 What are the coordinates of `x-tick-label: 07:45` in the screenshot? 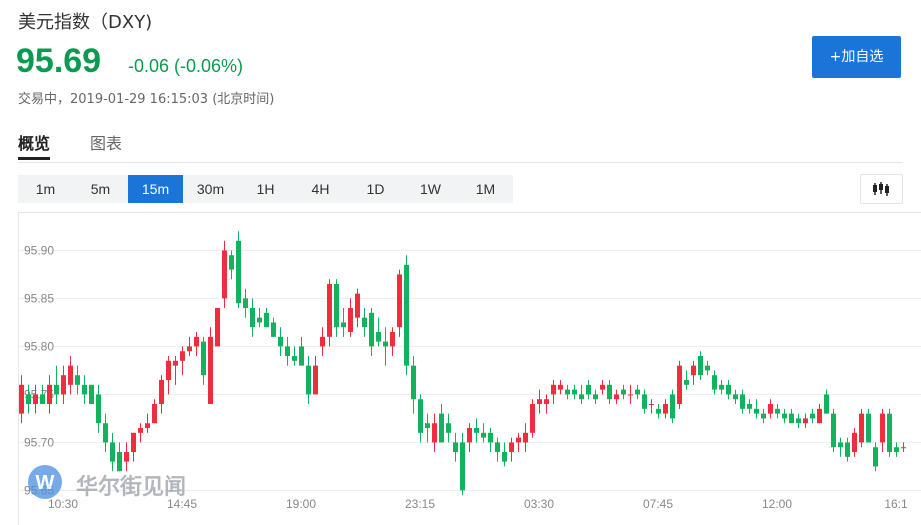 It's located at (658, 504).